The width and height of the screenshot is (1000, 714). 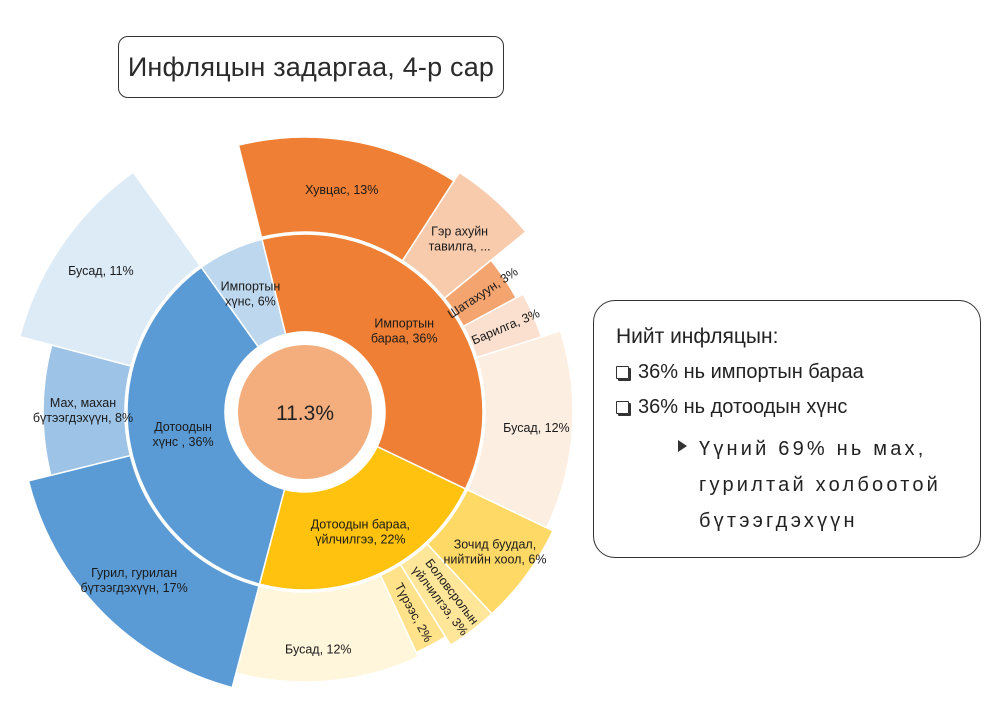 What do you see at coordinates (305, 413) in the screenshot?
I see `center-value-label: 11.3%` at bounding box center [305, 413].